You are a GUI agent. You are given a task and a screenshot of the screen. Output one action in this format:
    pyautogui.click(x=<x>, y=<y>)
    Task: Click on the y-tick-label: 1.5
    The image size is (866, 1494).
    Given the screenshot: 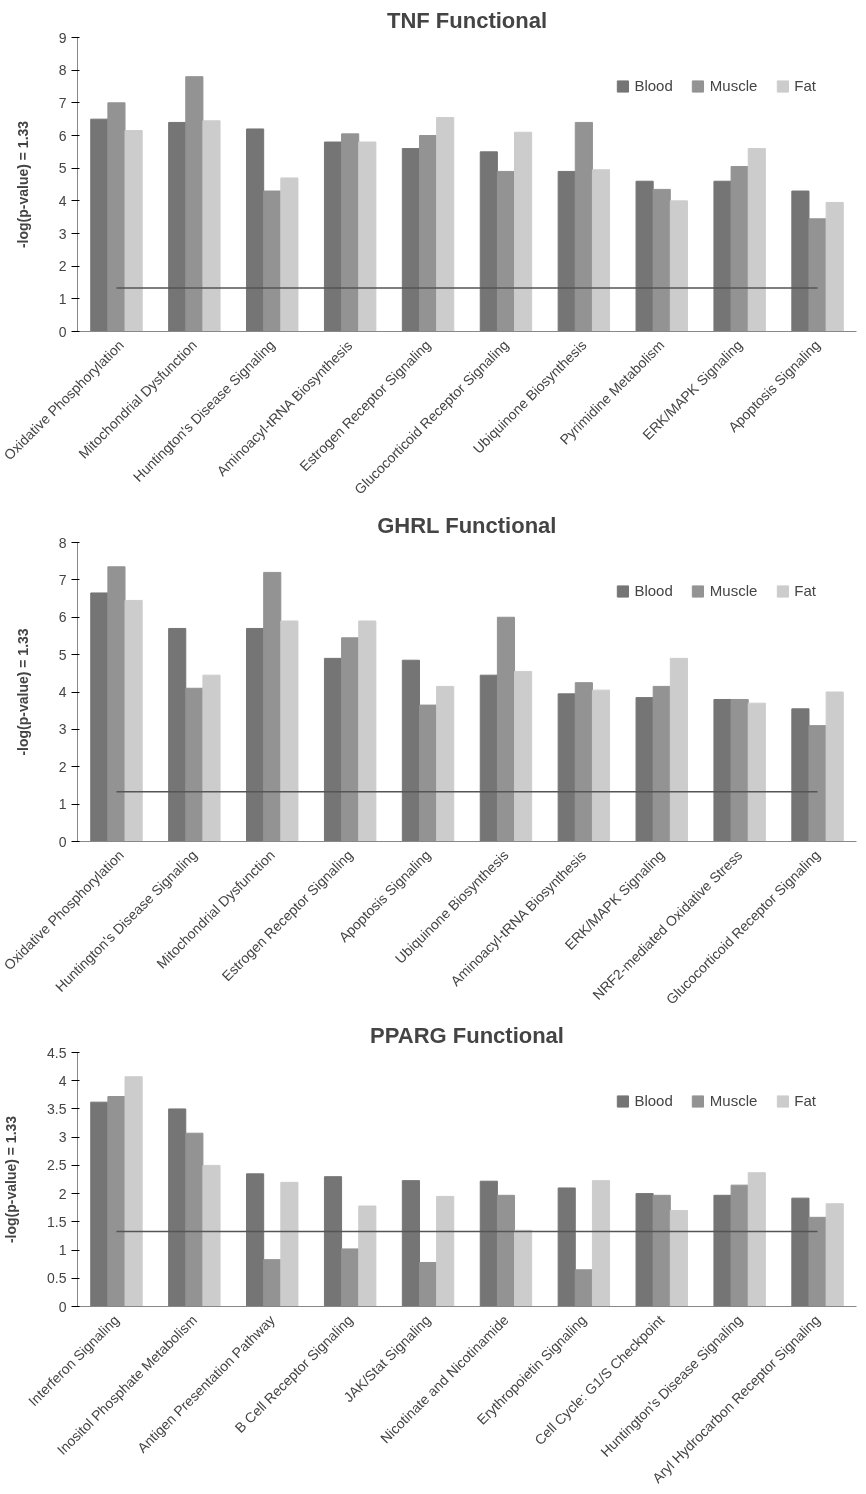 What is the action you would take?
    pyautogui.click(x=57, y=1221)
    